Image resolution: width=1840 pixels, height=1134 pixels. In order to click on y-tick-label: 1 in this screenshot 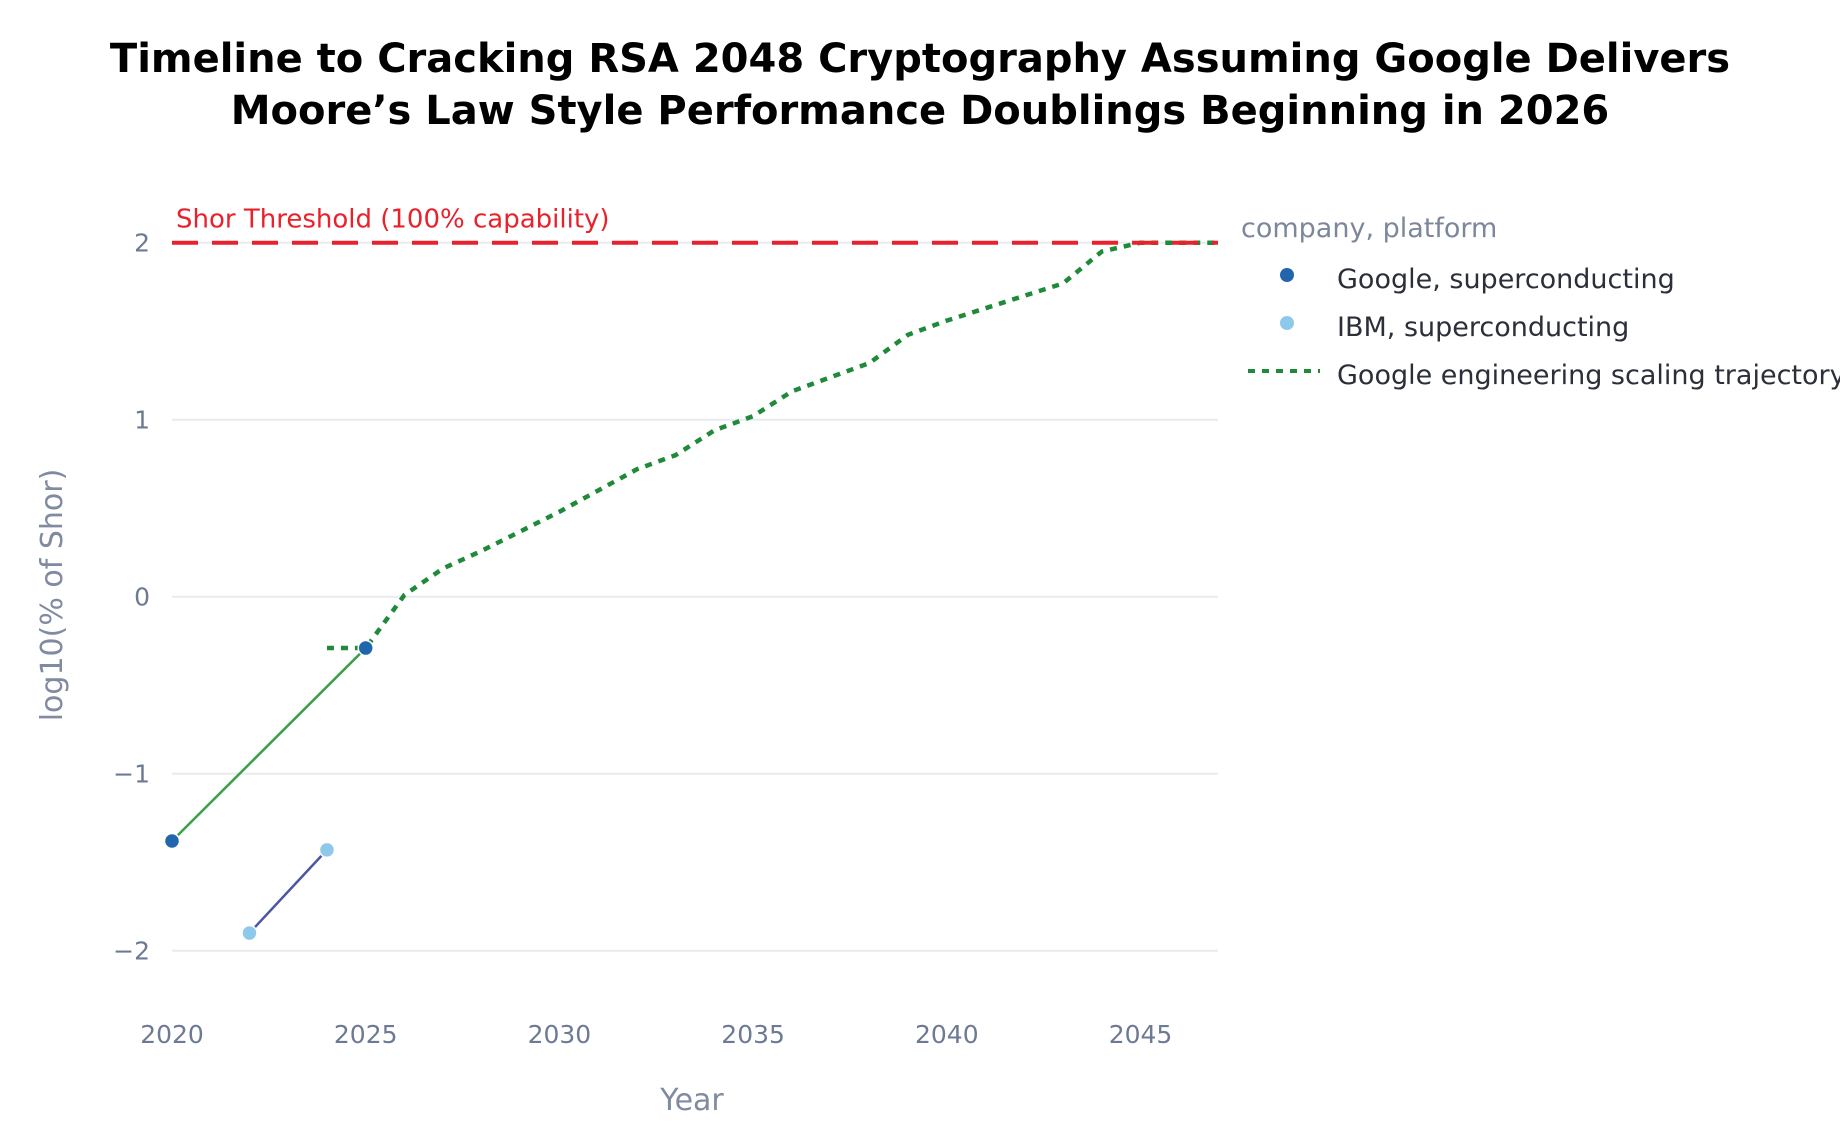, I will do `click(142, 420)`.